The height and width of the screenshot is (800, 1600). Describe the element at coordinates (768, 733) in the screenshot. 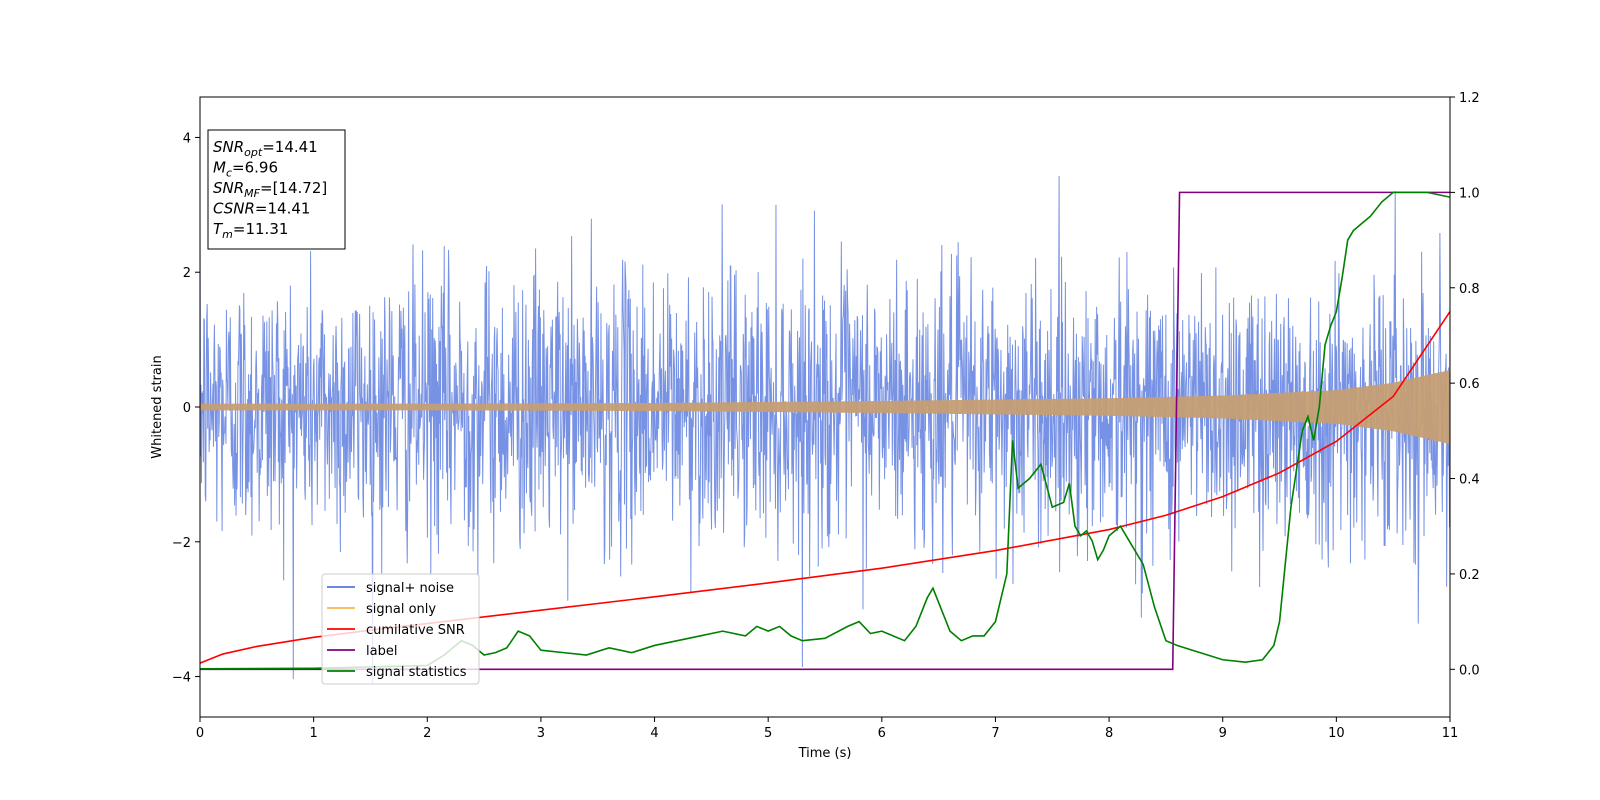

I see `x-tick-label: 5` at that location.